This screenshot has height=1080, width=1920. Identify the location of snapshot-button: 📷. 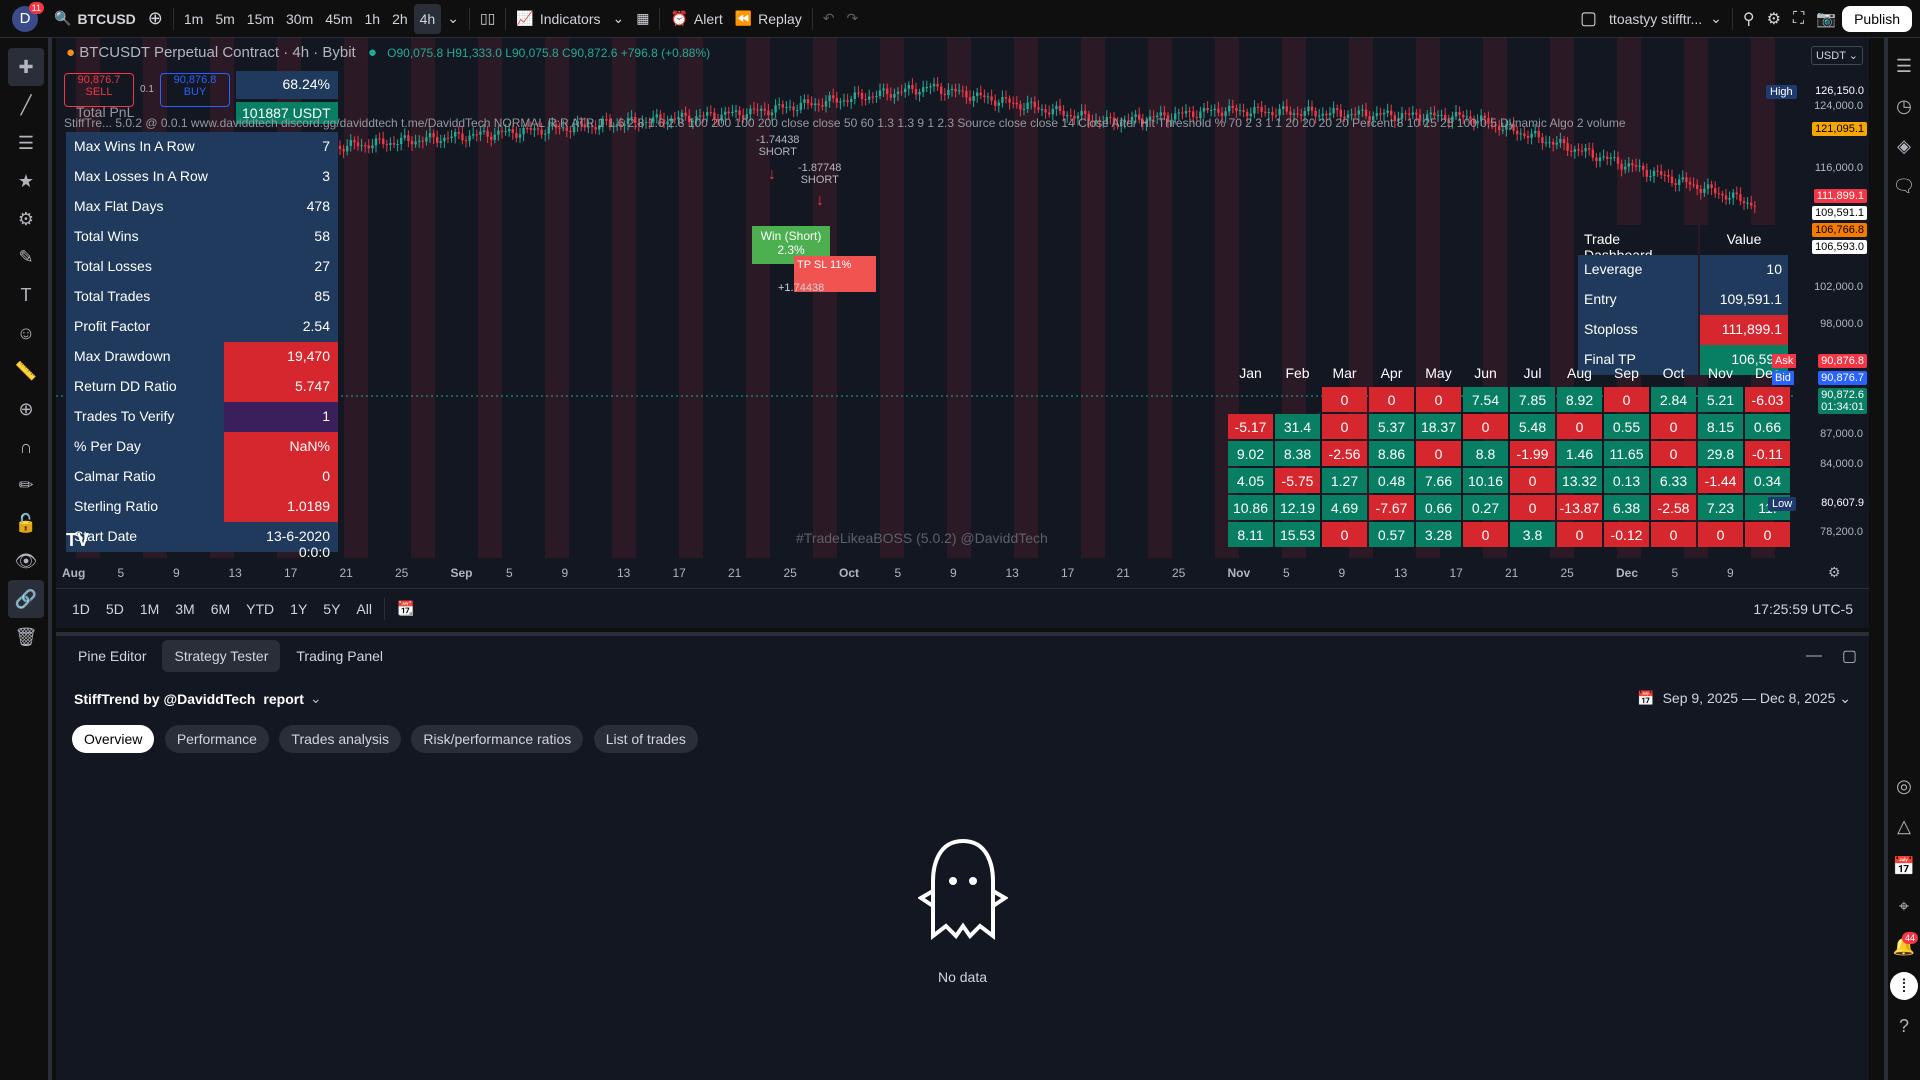
(1826, 19).